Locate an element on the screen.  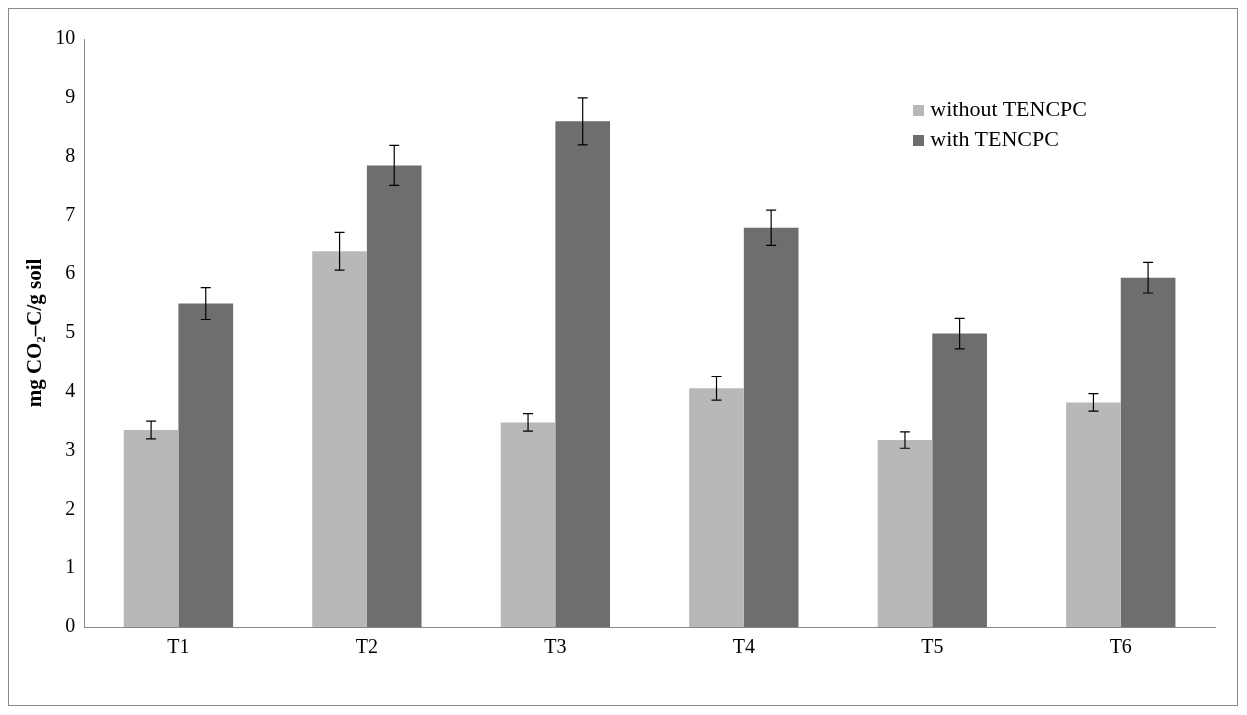
y-tick-label: 0 is located at coordinates (70, 625).